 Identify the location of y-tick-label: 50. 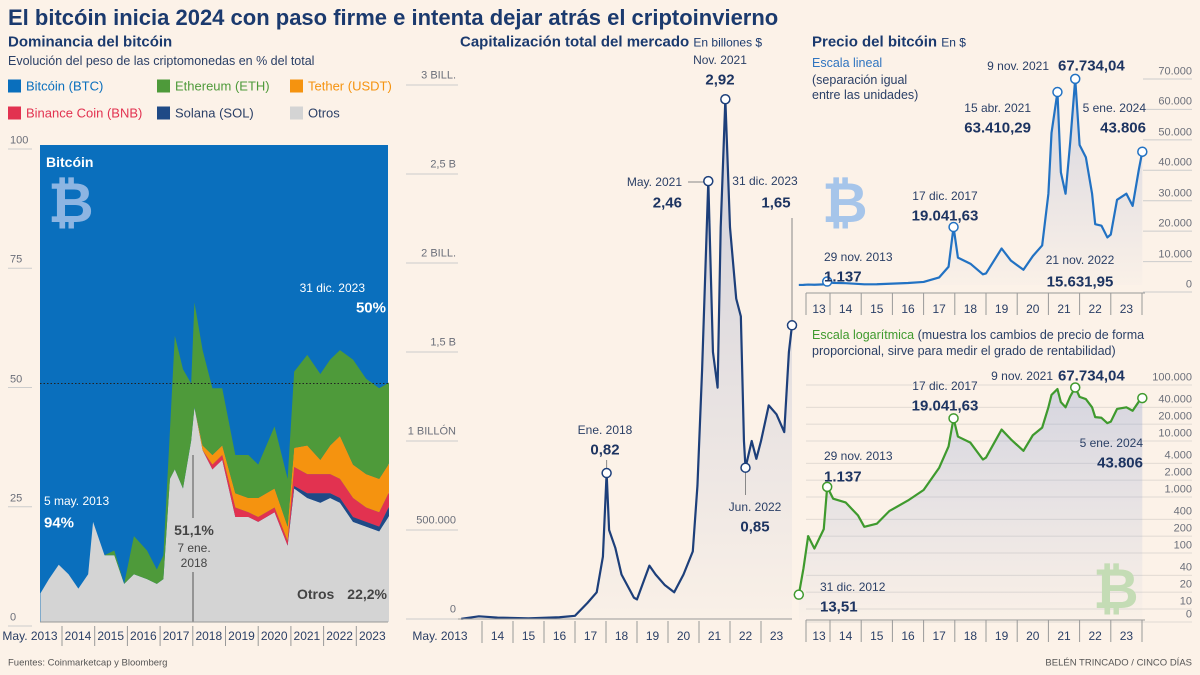
(16, 379).